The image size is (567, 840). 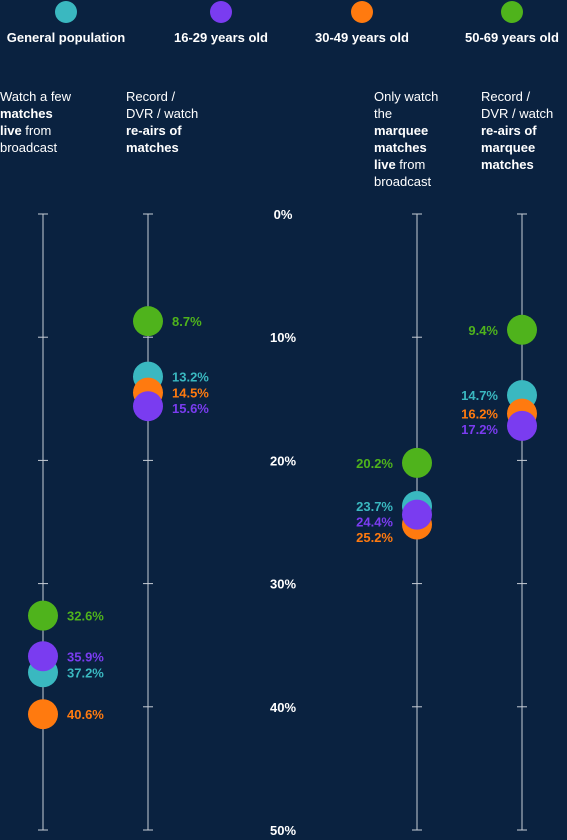 I want to click on column-title: Record / DVR / watch re-airs of matches, so click(x=162, y=122).